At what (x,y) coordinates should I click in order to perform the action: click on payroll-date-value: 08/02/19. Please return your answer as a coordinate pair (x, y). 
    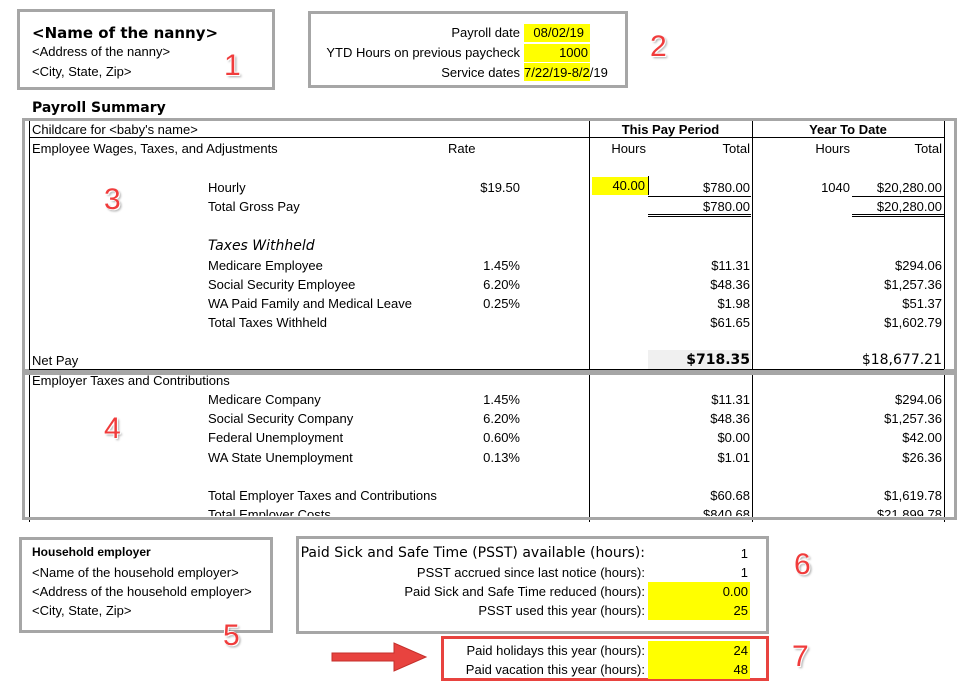
    Looking at the image, I should click on (557, 33).